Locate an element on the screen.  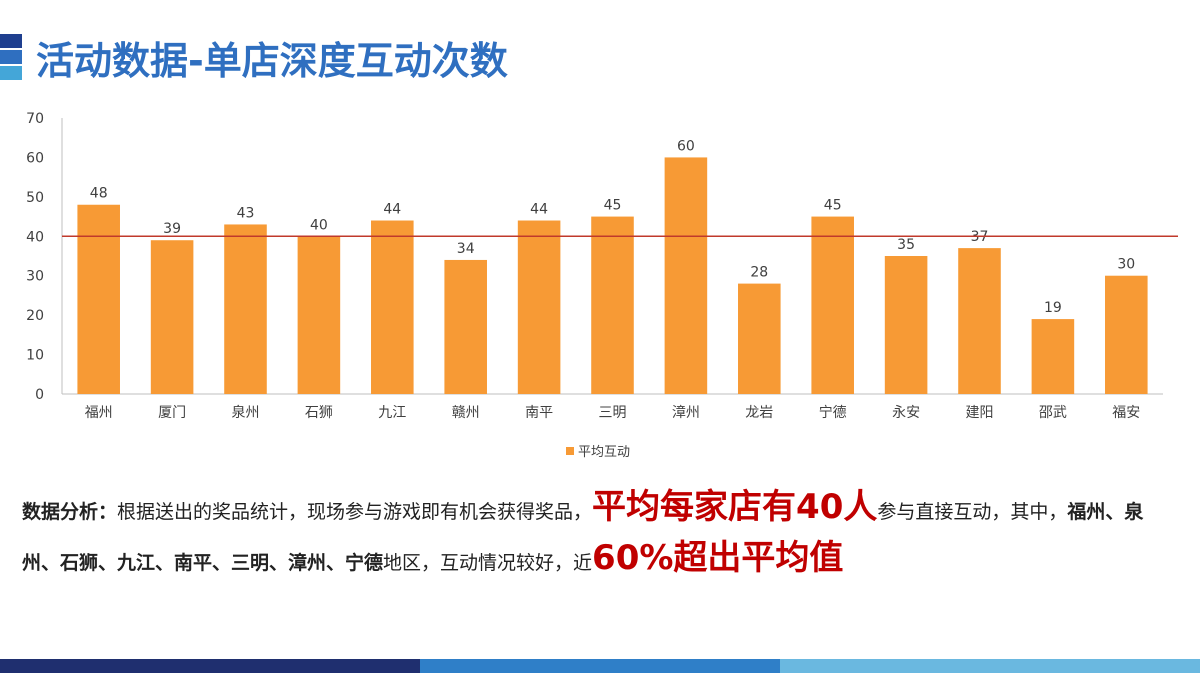
data-label: 39 is located at coordinates (172, 229).